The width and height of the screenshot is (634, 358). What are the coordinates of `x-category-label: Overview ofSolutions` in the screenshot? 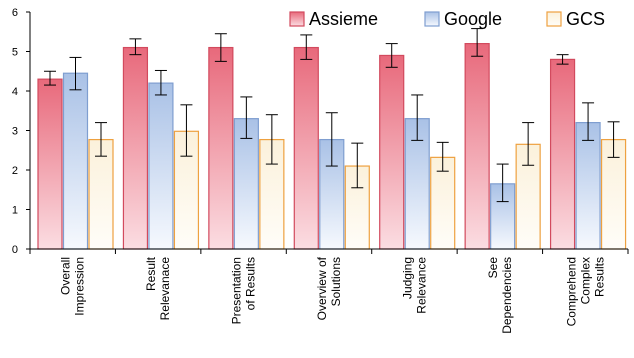 It's located at (329, 288).